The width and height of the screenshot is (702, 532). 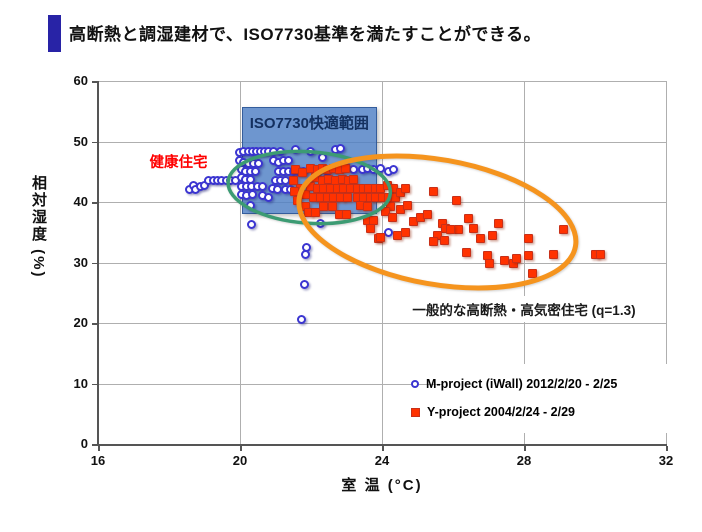 I want to click on x-tick-label: 20, so click(x=240, y=460).